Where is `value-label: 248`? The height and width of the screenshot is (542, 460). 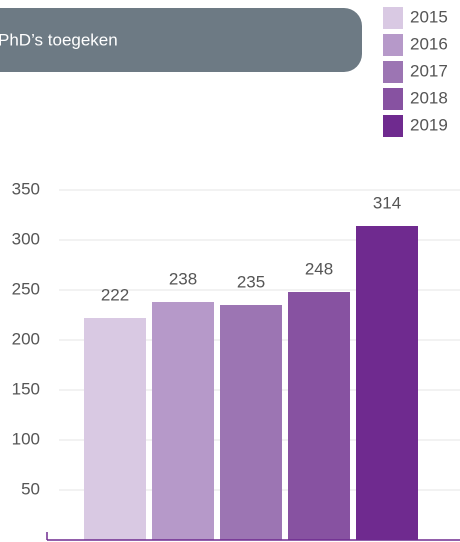
value-label: 248 is located at coordinates (319, 268).